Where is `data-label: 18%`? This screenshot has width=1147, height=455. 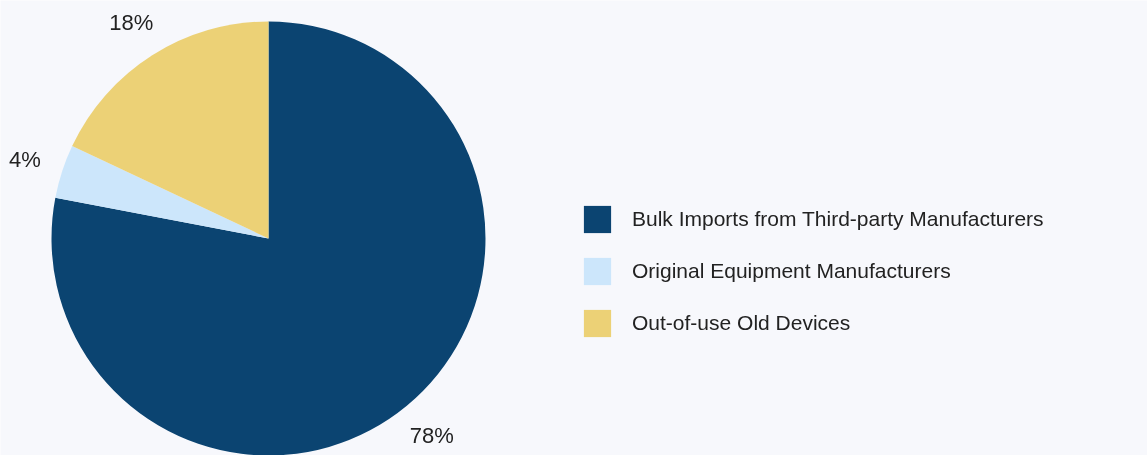
data-label: 18% is located at coordinates (131, 22).